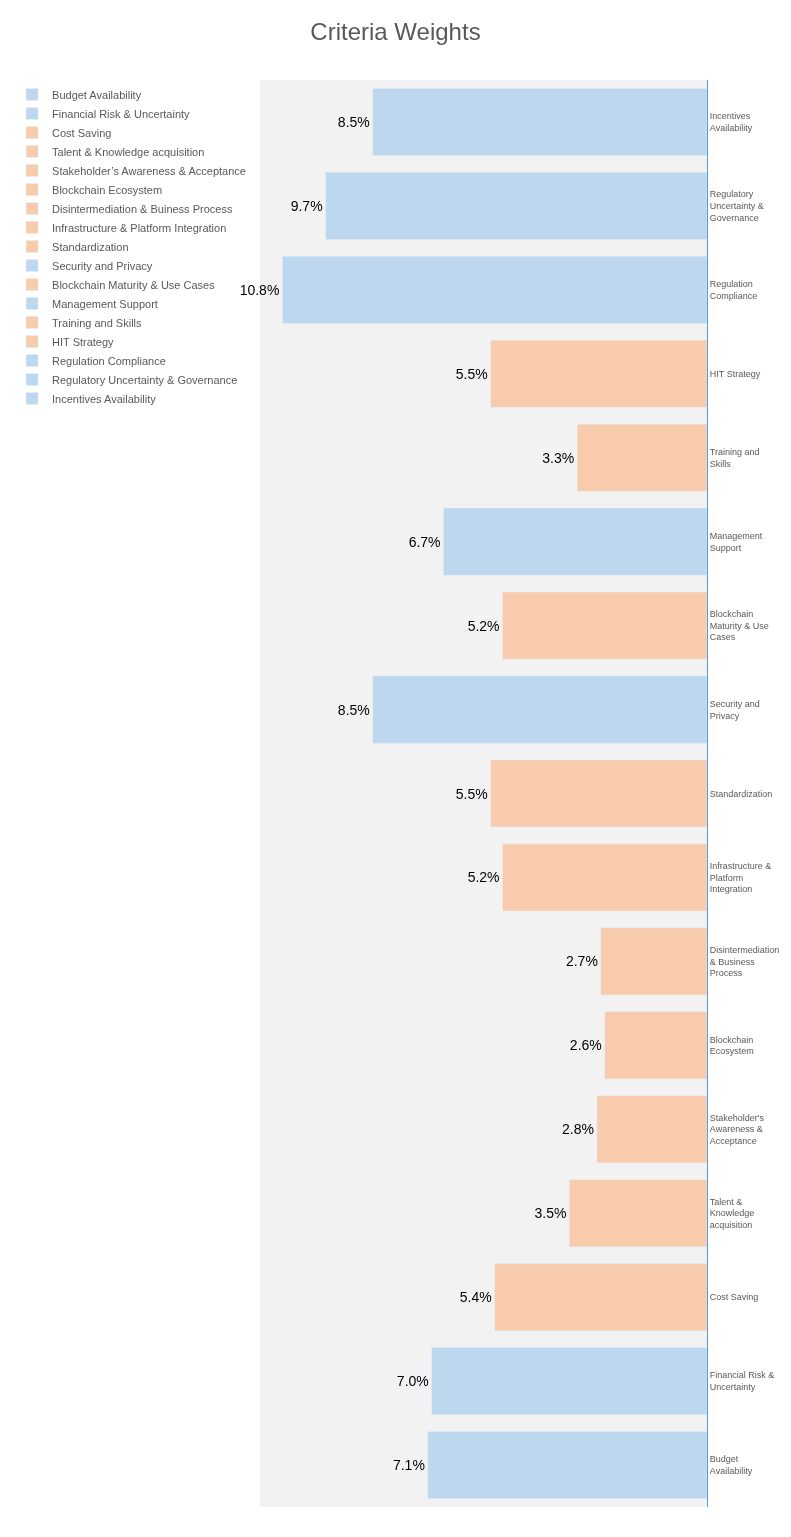  What do you see at coordinates (735, 373) in the screenshot?
I see `y-tick-label: HIT Strategy` at bounding box center [735, 373].